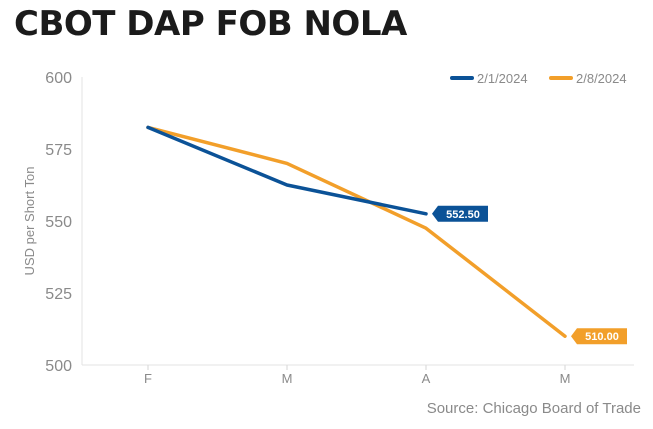 The height and width of the screenshot is (429, 653). What do you see at coordinates (148, 378) in the screenshot?
I see `x-tick-label: F` at bounding box center [148, 378].